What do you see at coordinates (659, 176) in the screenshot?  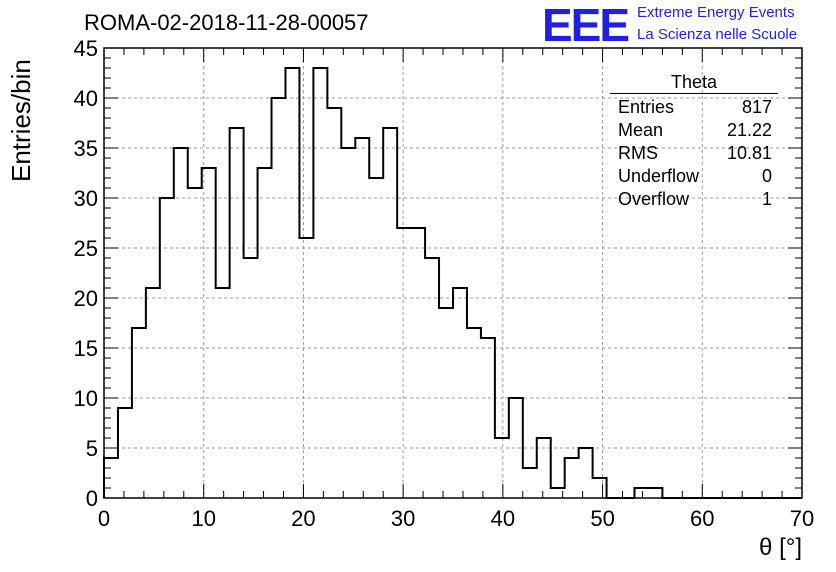 I see `stats-label: Underflow` at bounding box center [659, 176].